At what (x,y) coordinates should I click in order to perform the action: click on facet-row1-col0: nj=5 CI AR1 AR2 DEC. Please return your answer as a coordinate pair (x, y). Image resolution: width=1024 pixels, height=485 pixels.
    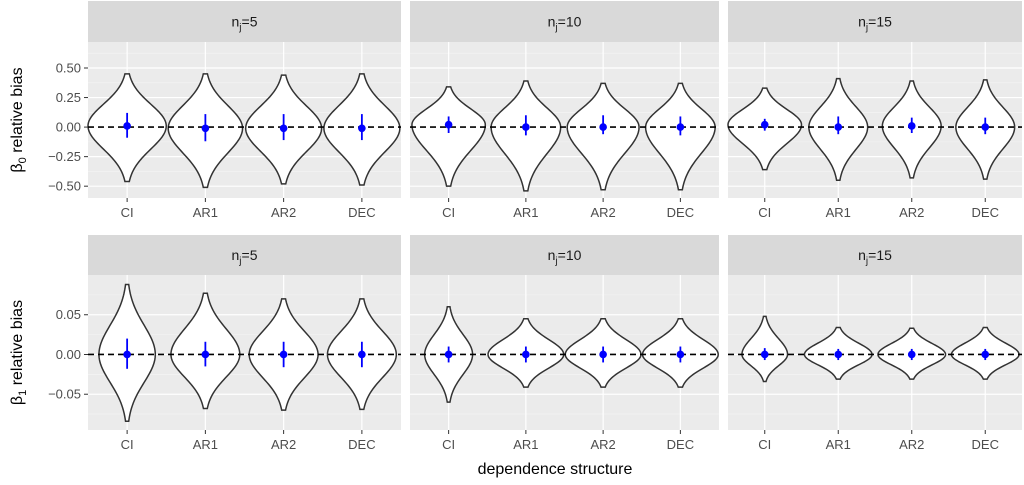
    Looking at the image, I should click on (244, 343).